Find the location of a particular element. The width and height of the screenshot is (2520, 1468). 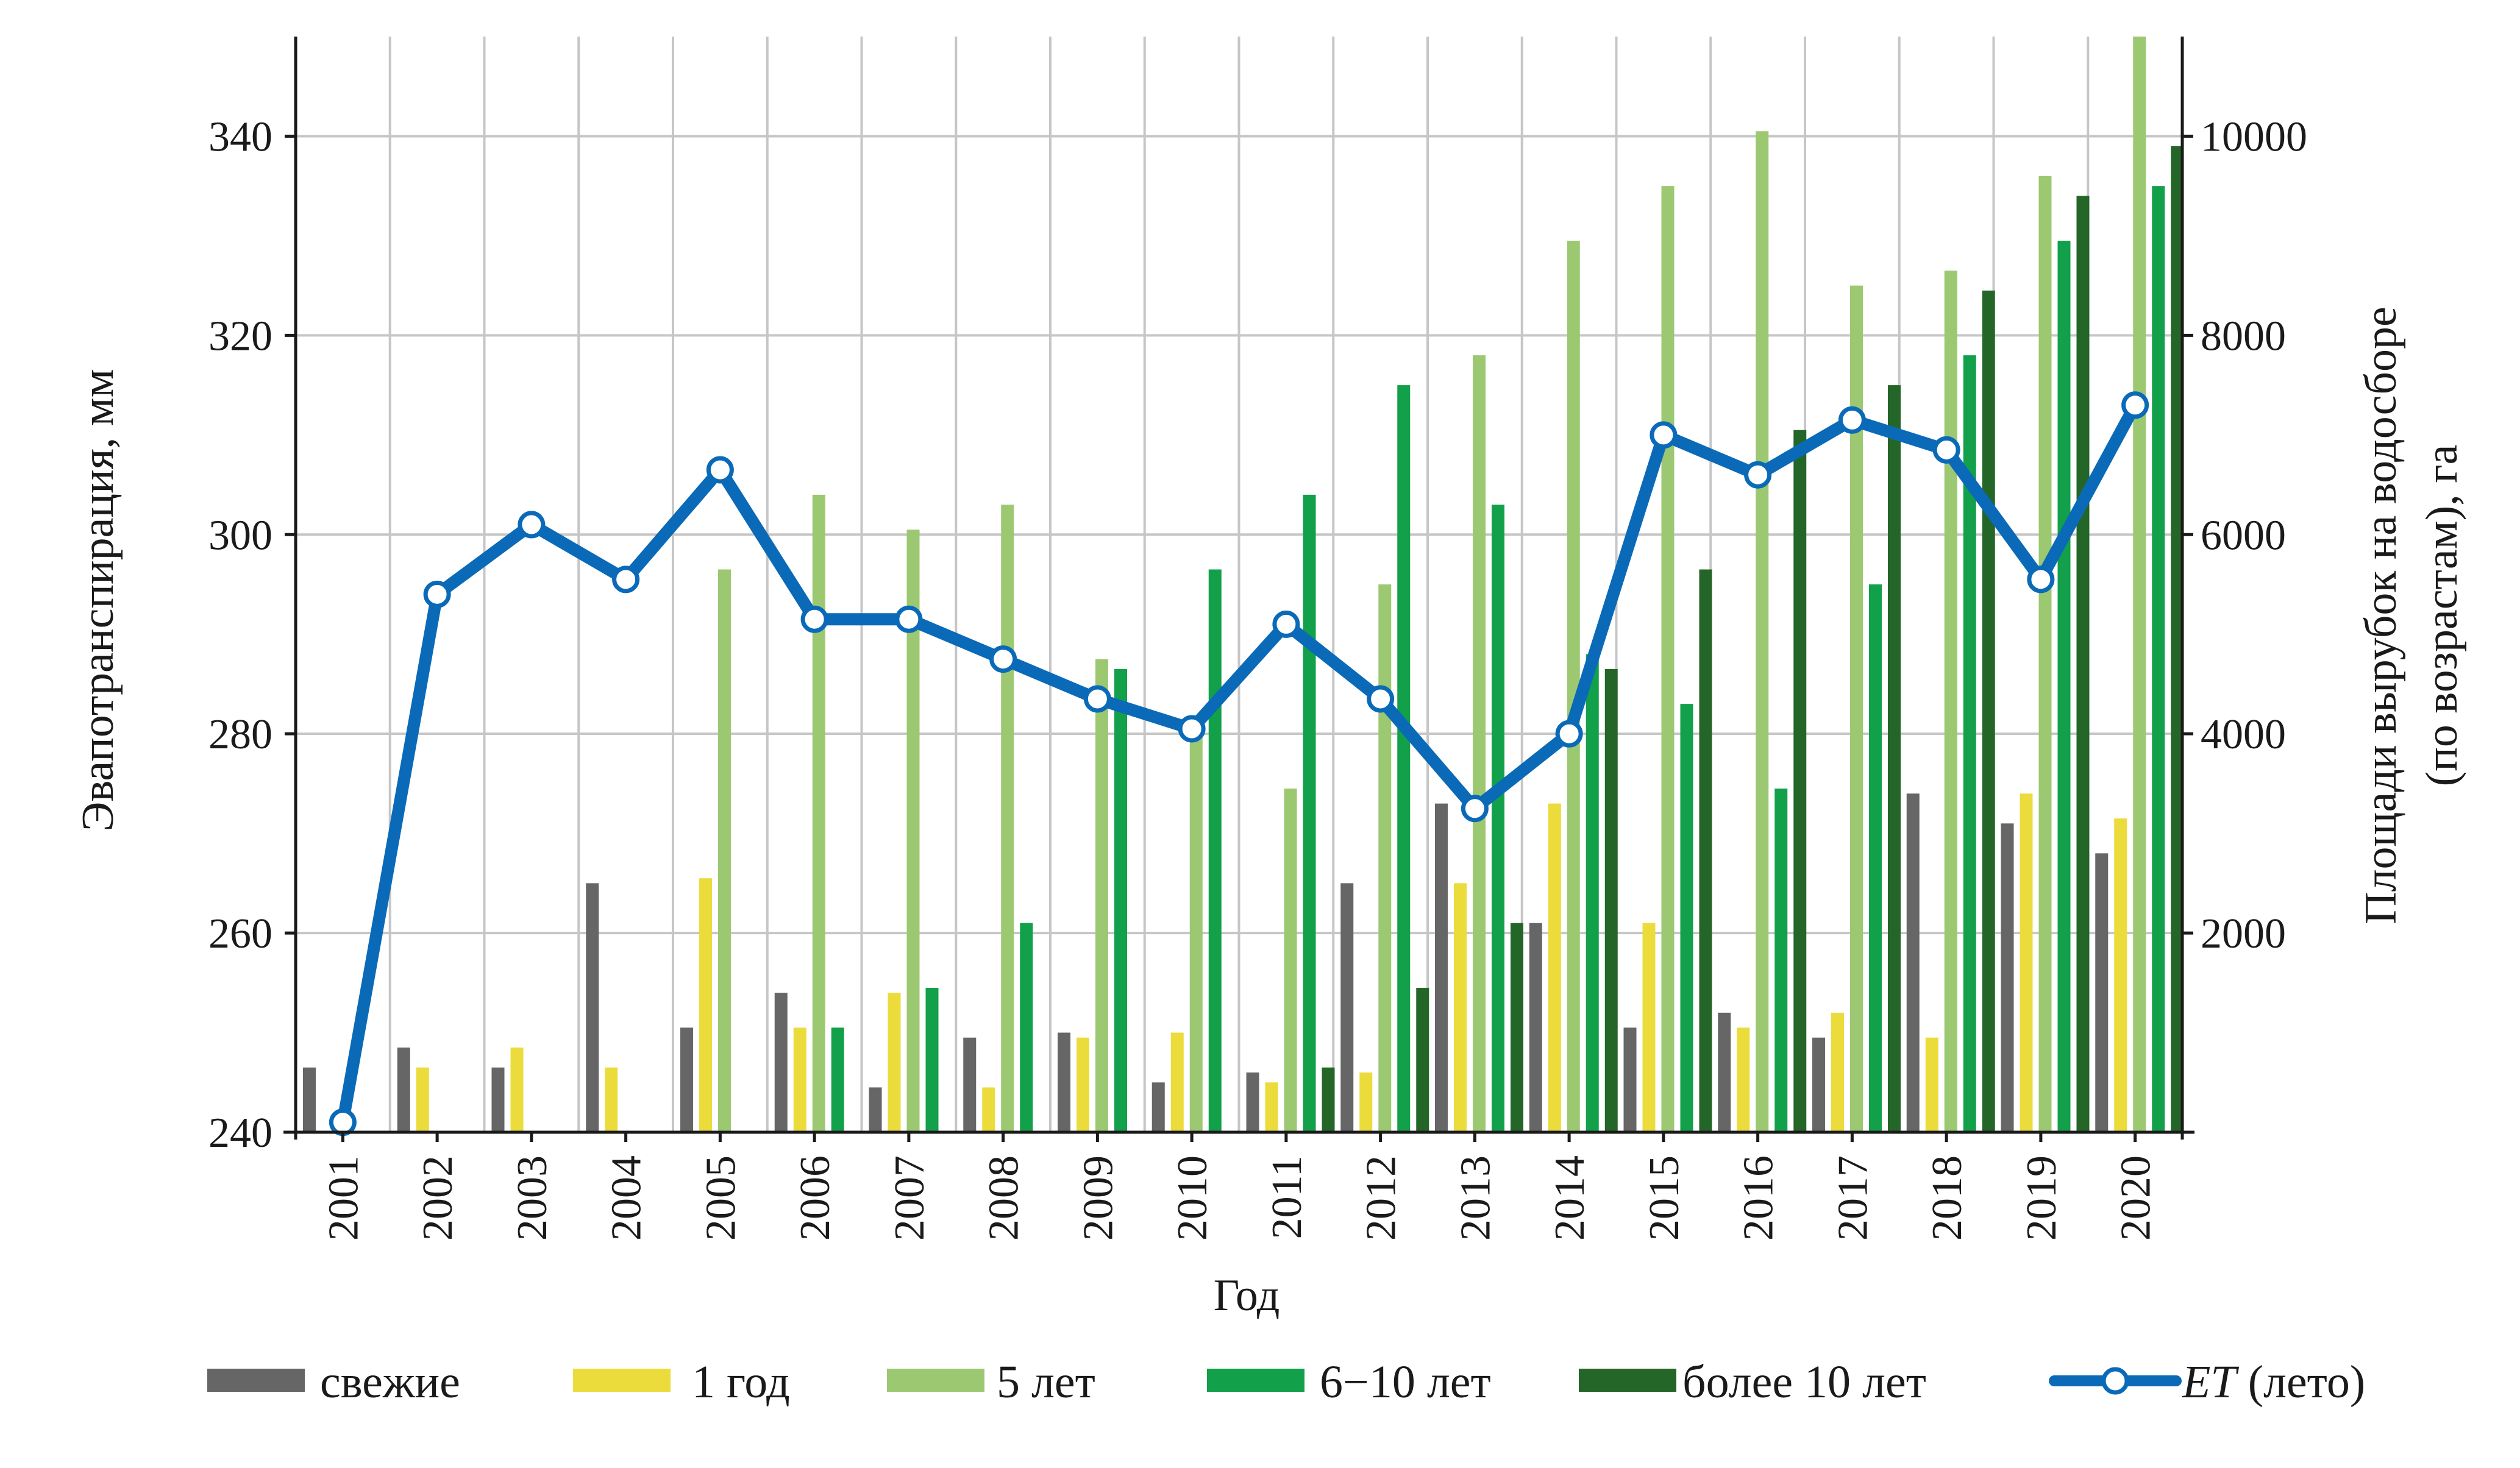

bar-1 год-2007 is located at coordinates (894, 1062).